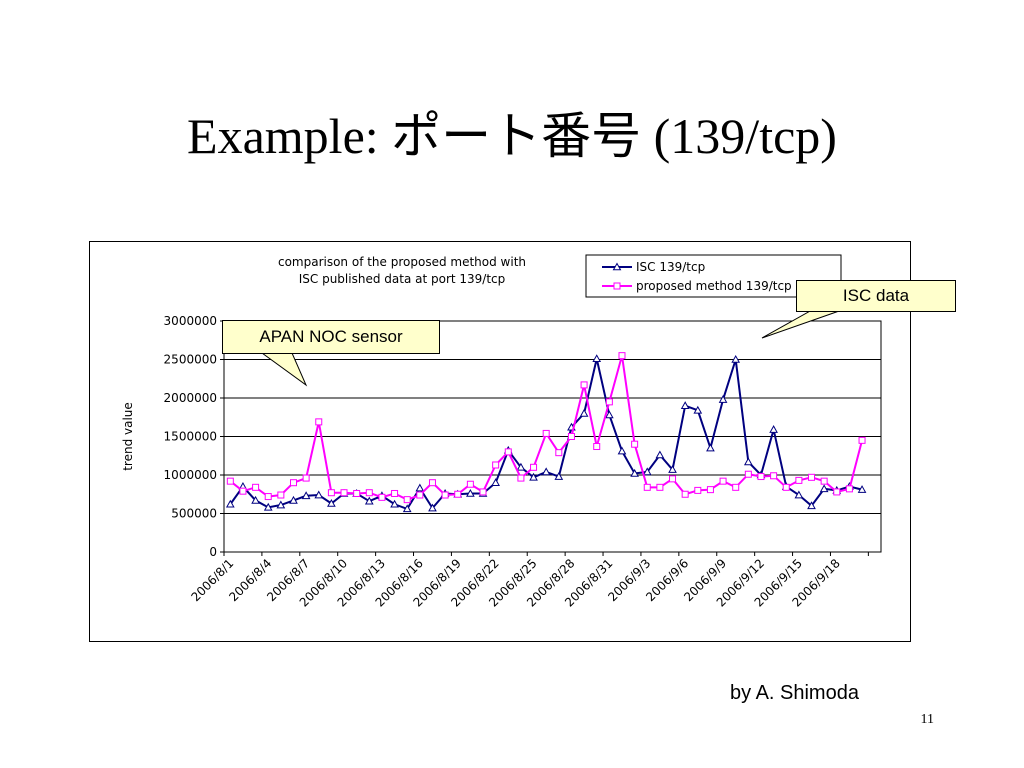 Image resolution: width=1024 pixels, height=768 pixels. I want to click on legend-label: ISC 139/tcp, so click(670, 267).